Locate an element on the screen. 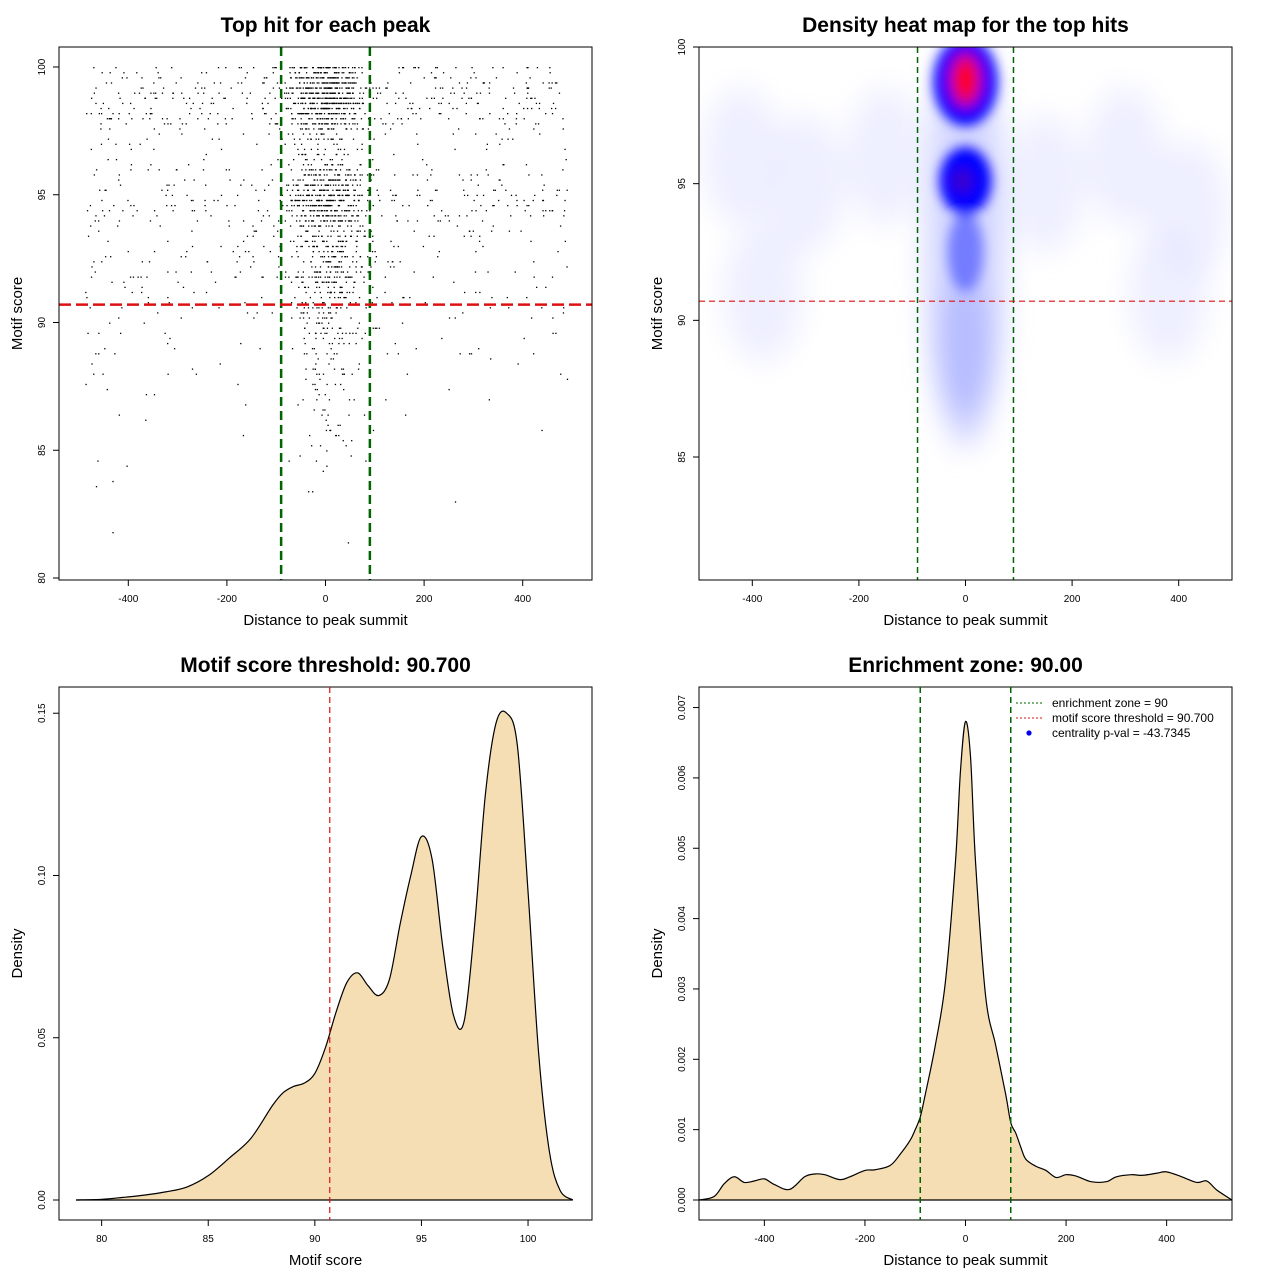 This screenshot has height=1280, width=1280. y-tick-label: 95 is located at coordinates (682, 184).